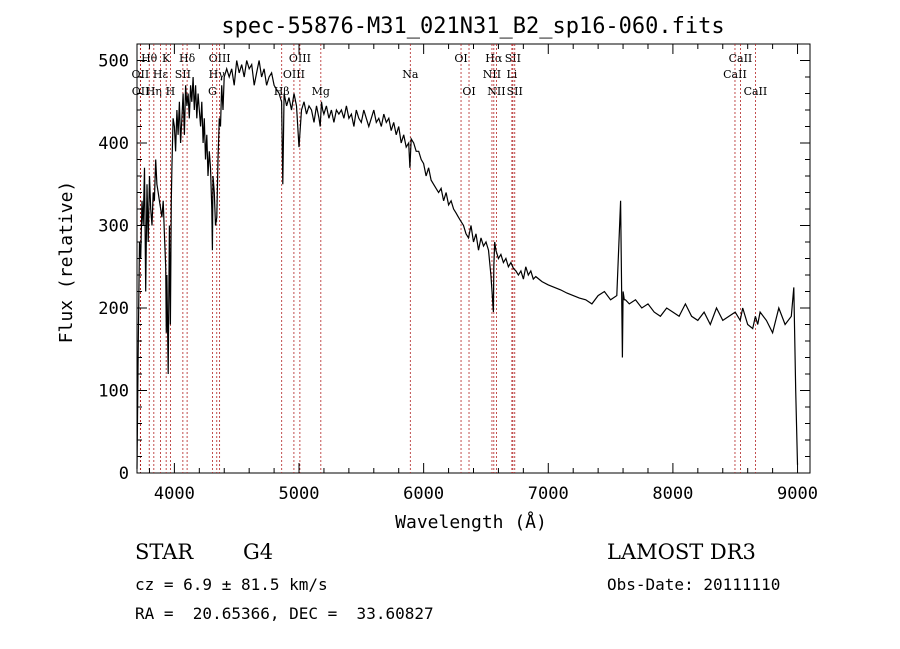  I want to click on line-label-23: Li, so click(511, 74).